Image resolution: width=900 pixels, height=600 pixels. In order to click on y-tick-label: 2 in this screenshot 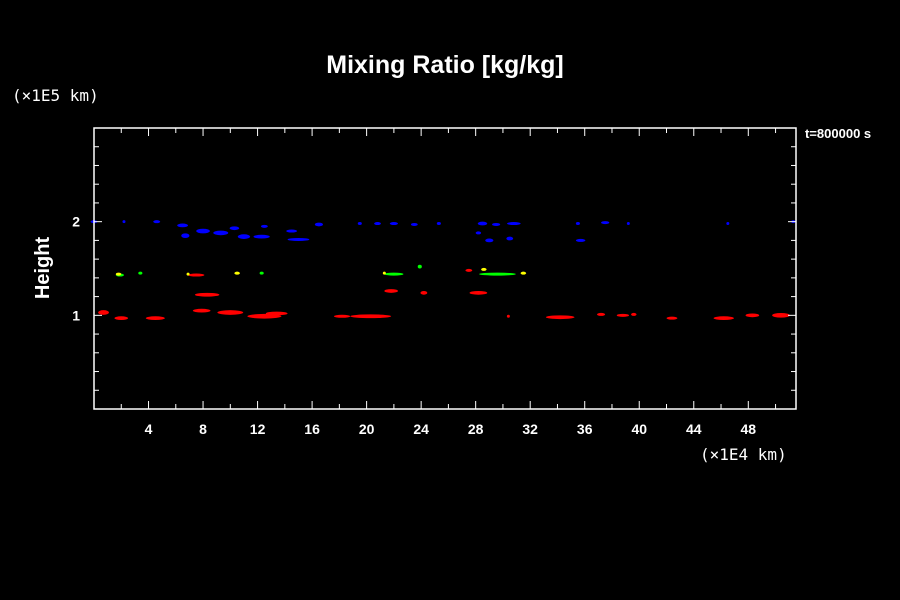, I will do `click(76, 222)`.